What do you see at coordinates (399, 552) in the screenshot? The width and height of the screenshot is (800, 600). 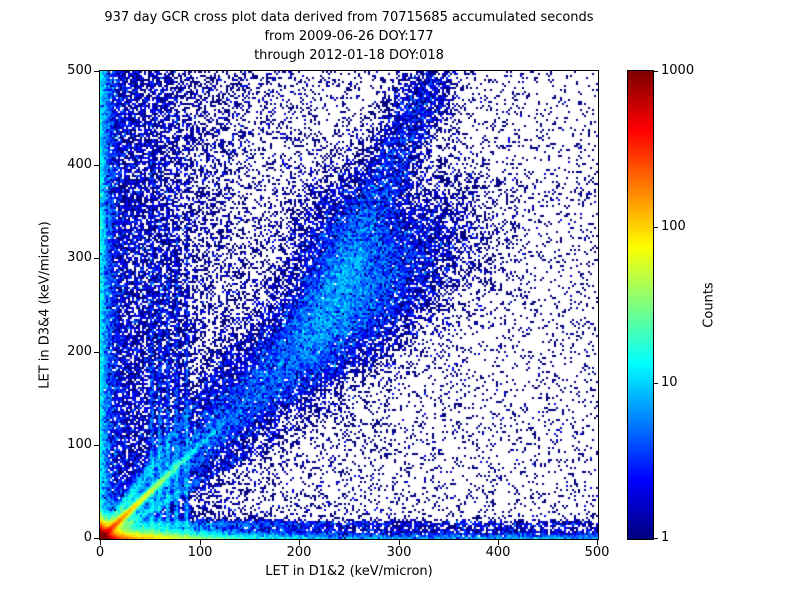 I see `x-tick-label: 300` at bounding box center [399, 552].